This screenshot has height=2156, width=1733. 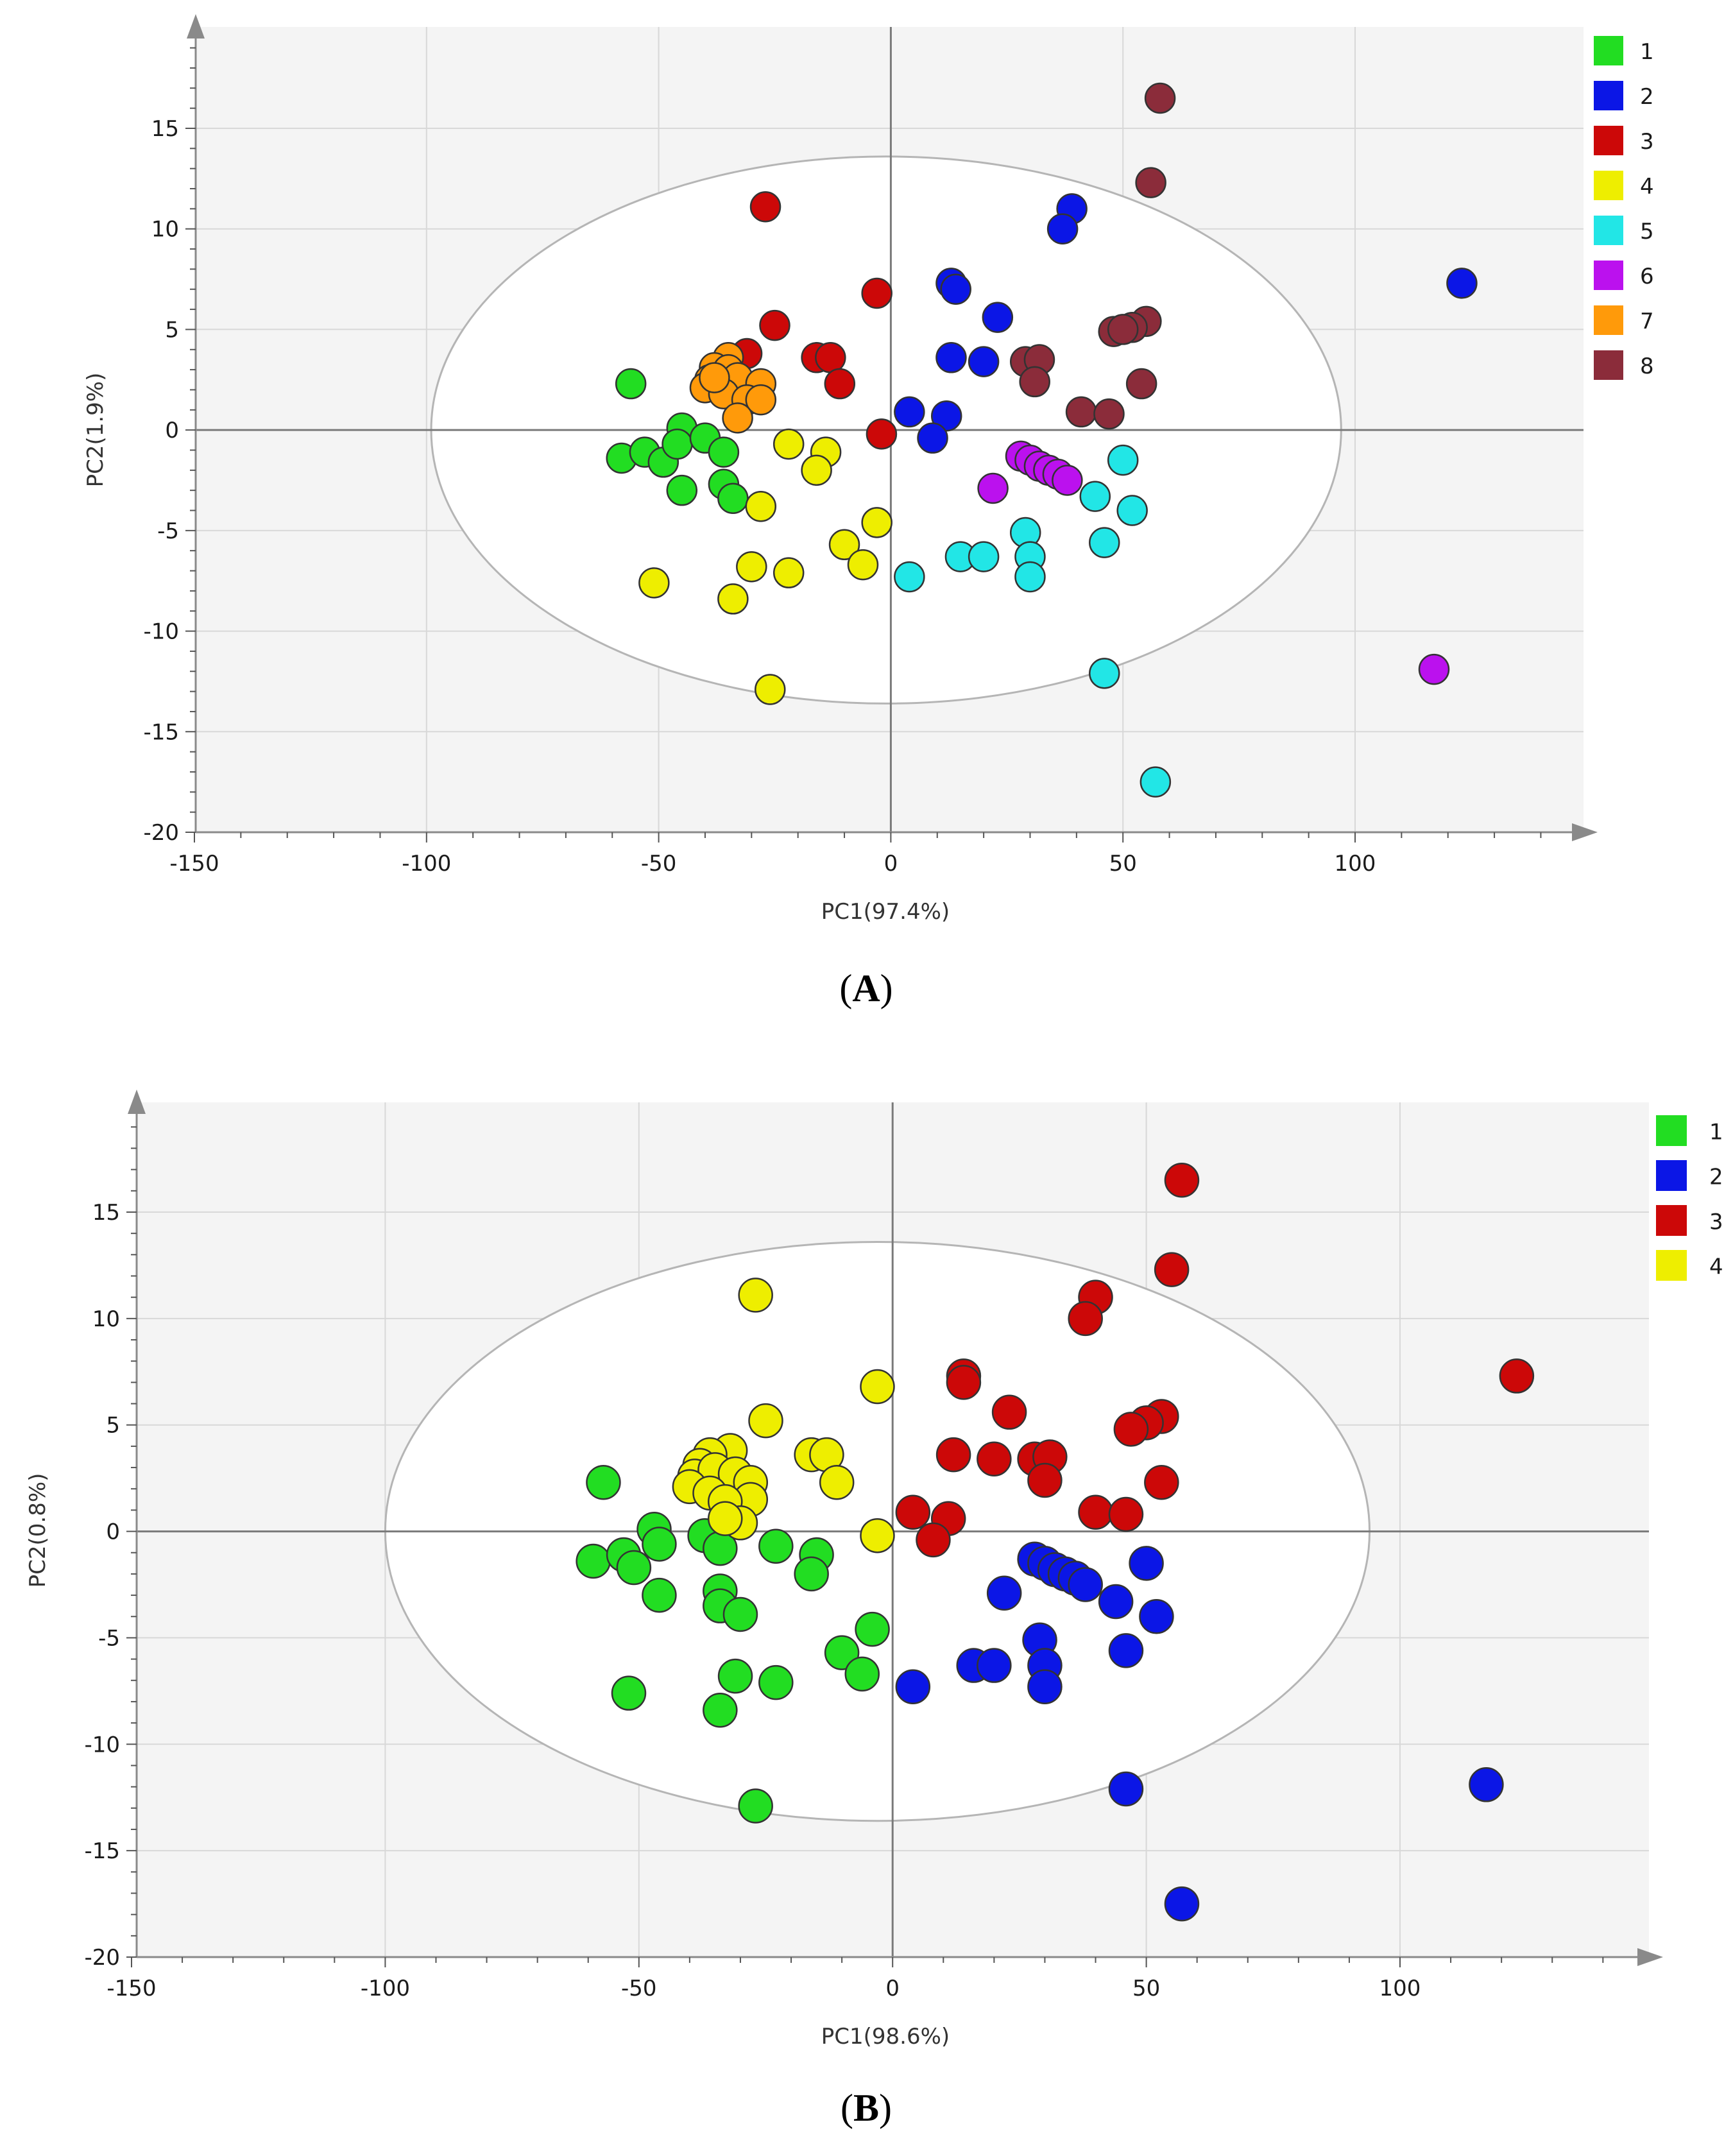 I want to click on x-tick-label: -100, so click(x=426, y=864).